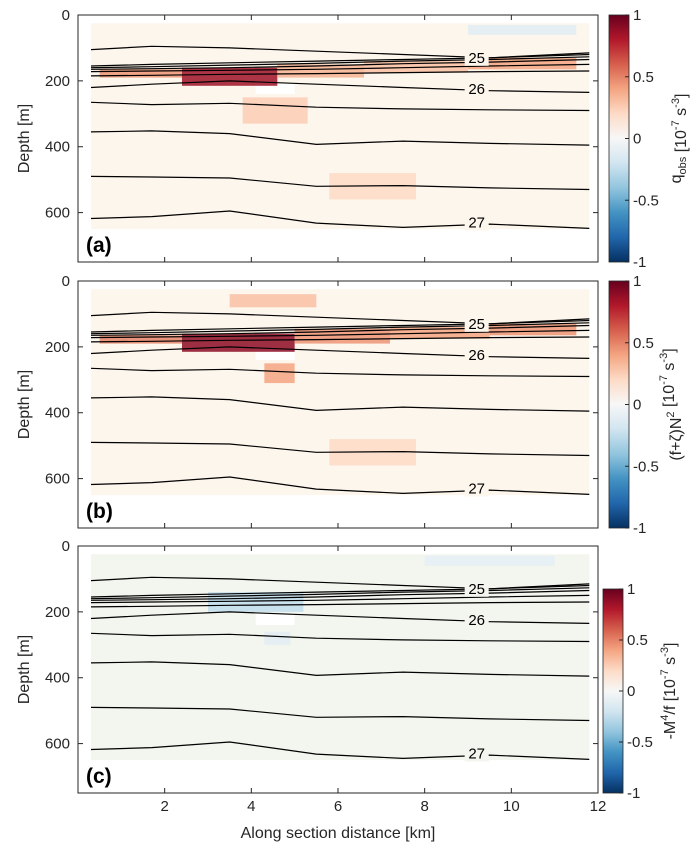 The width and height of the screenshot is (696, 852). I want to click on x-tick-label: 8, so click(424, 806).